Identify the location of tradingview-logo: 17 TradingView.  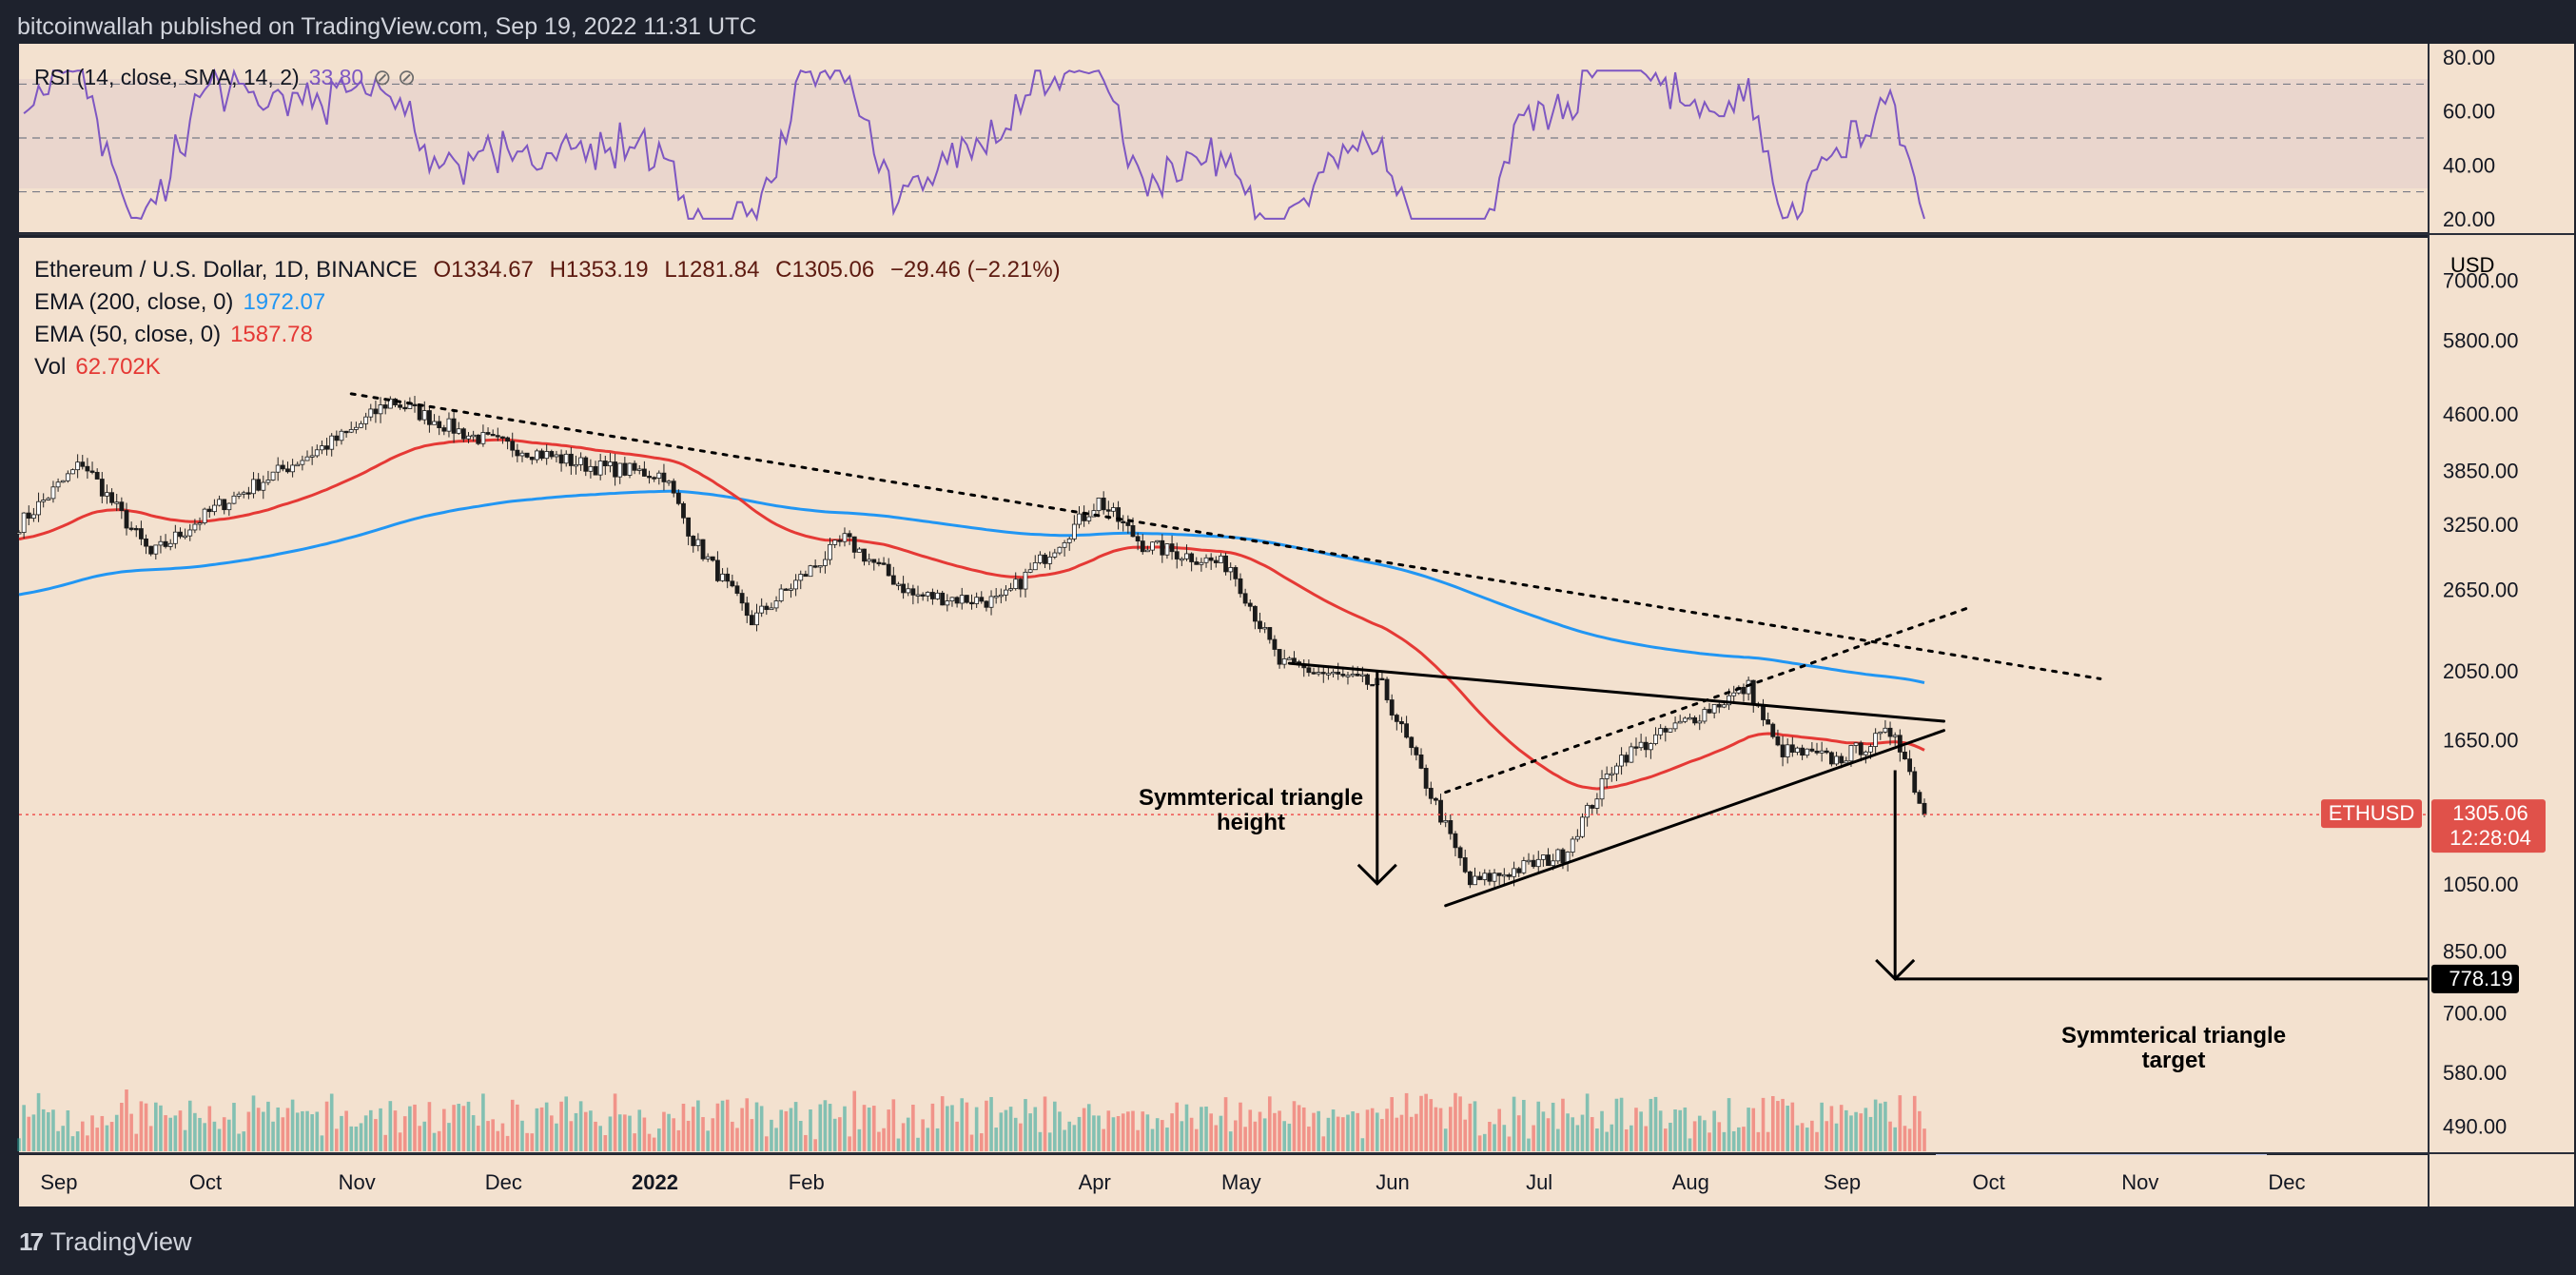
(106, 1242).